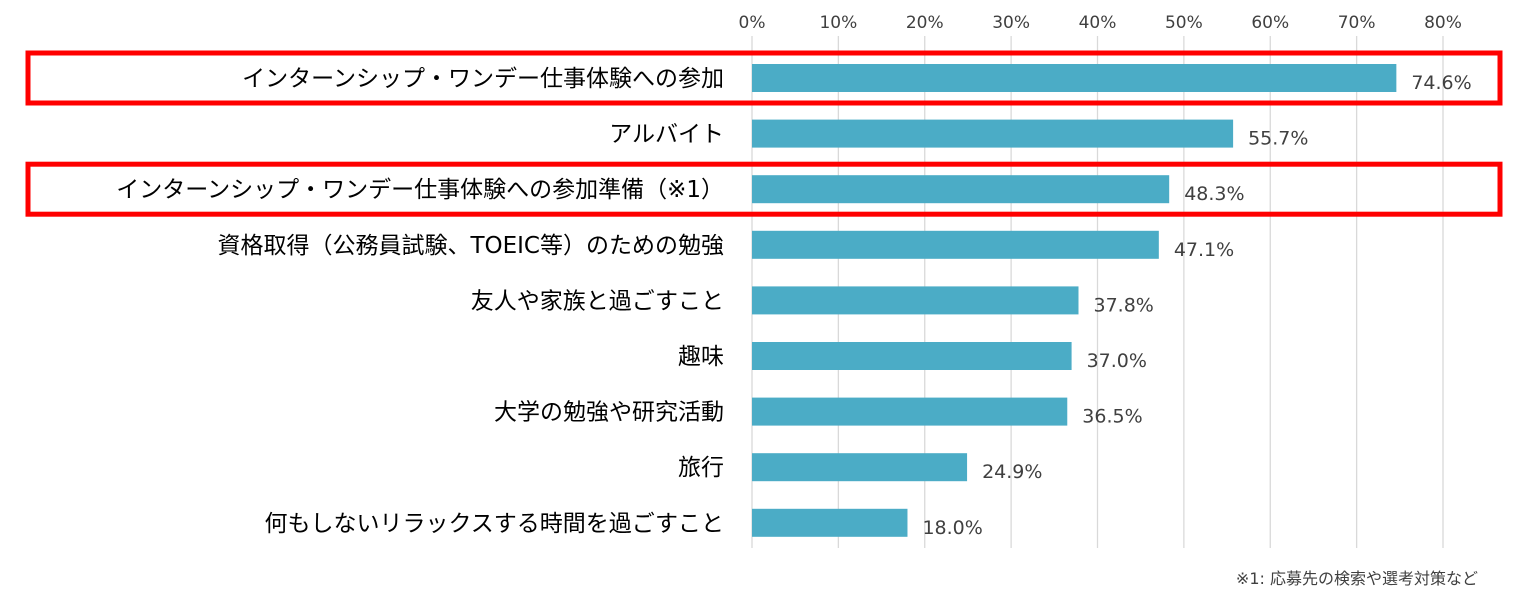  Describe the element at coordinates (597, 301) in the screenshot. I see `category-label: 友人や家族と過ごすこと` at that location.